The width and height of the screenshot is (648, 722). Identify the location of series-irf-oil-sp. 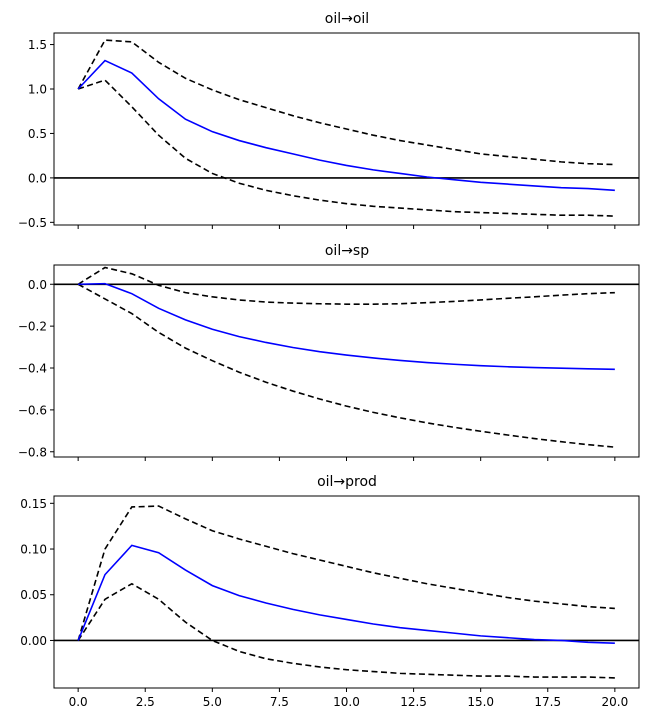
(346, 326).